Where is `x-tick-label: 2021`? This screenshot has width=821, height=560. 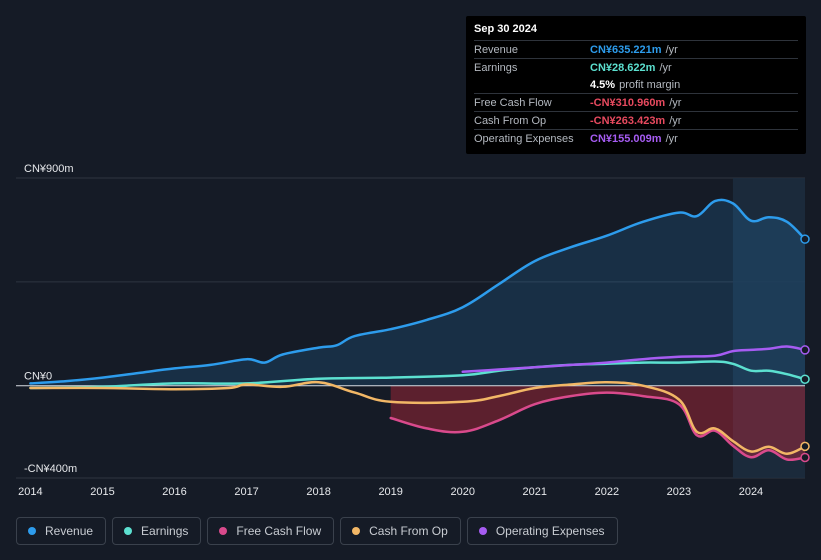
x-tick-label: 2021 is located at coordinates (535, 492).